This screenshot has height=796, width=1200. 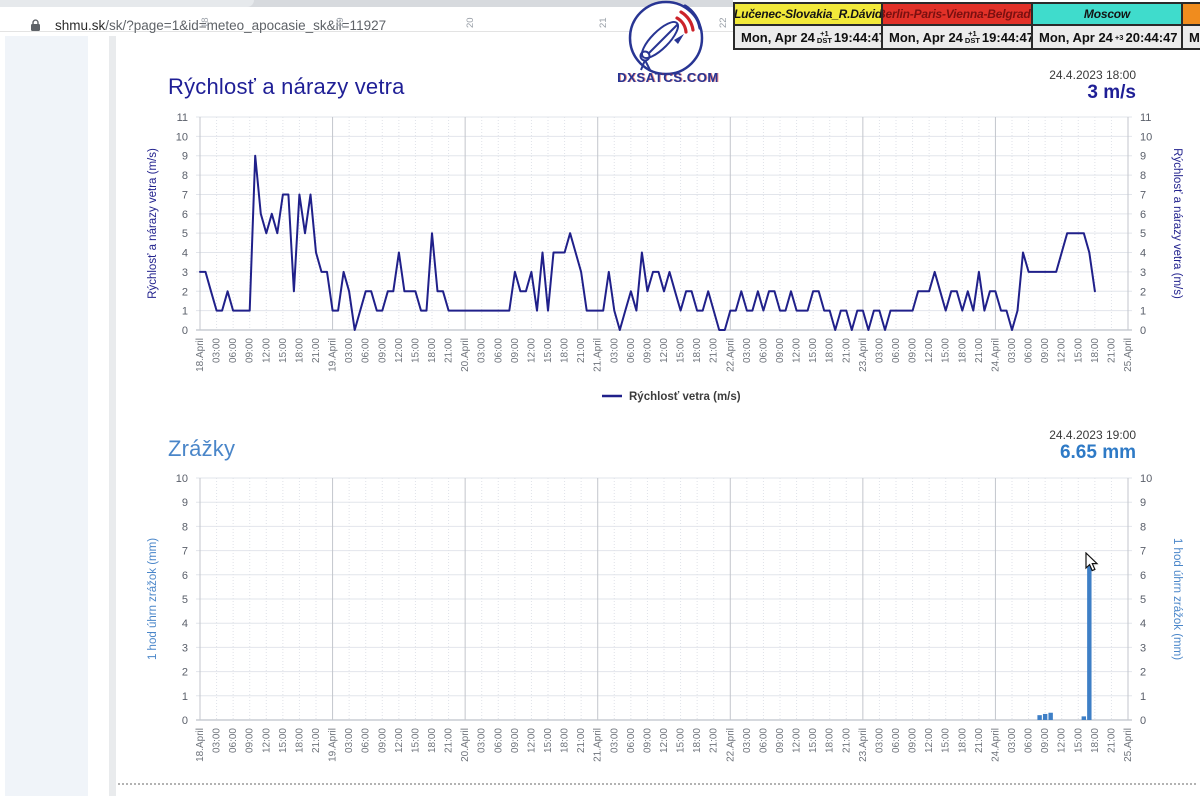 What do you see at coordinates (657, 784) in the screenshot?
I see `bottom-dotted-separator` at bounding box center [657, 784].